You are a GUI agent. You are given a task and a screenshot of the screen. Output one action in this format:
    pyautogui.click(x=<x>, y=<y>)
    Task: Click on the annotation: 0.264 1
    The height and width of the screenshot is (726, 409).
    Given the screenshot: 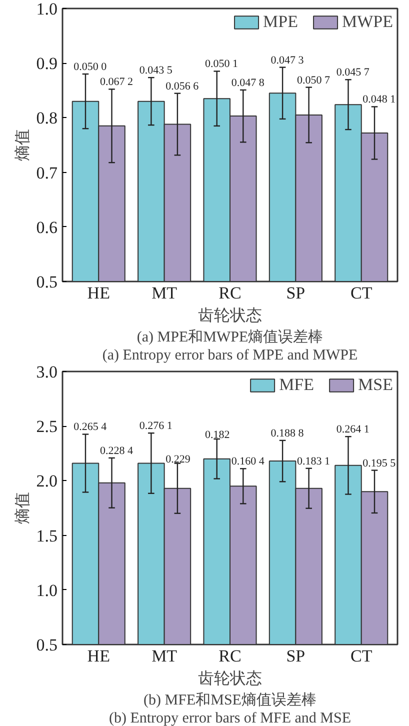 What is the action you would take?
    pyautogui.click(x=353, y=430)
    